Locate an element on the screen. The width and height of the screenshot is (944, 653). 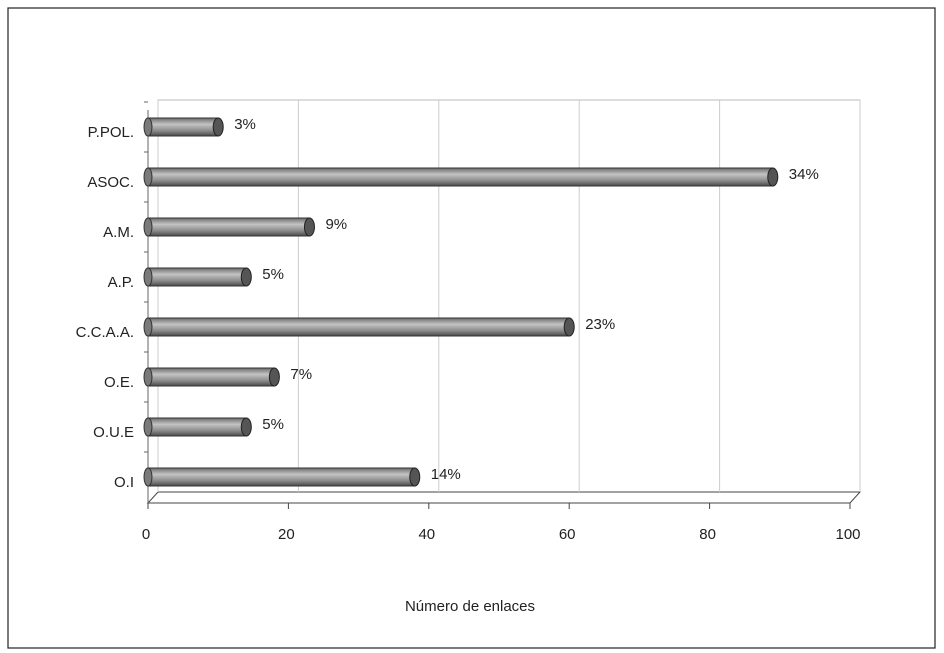
x-tick-label: 40 is located at coordinates (426, 534).